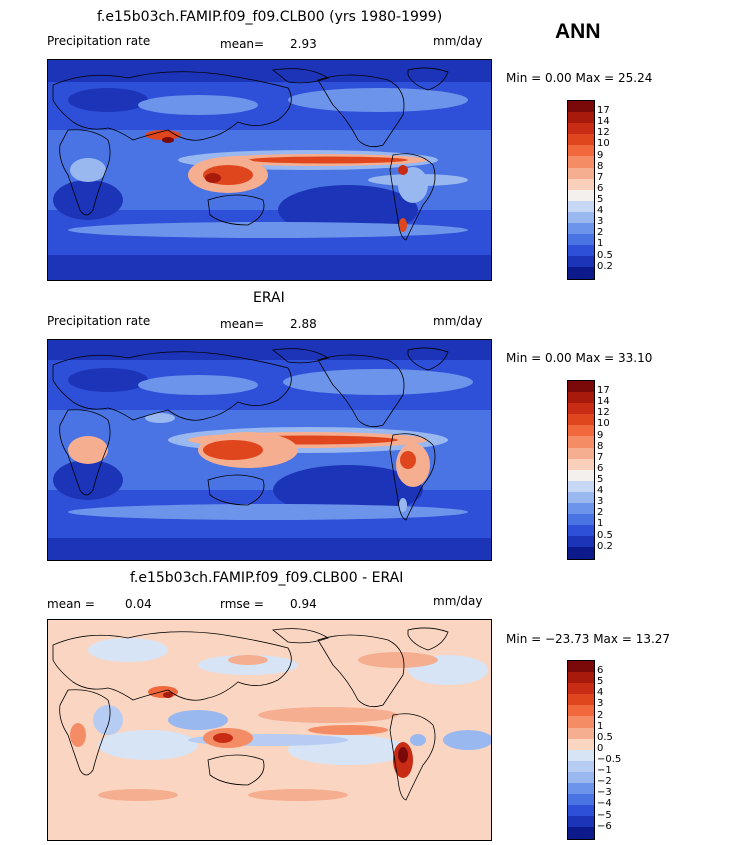 Image resolution: width=733 pixels, height=845 pixels. What do you see at coordinates (600, 457) in the screenshot?
I see `colorbar-tick: 7` at bounding box center [600, 457].